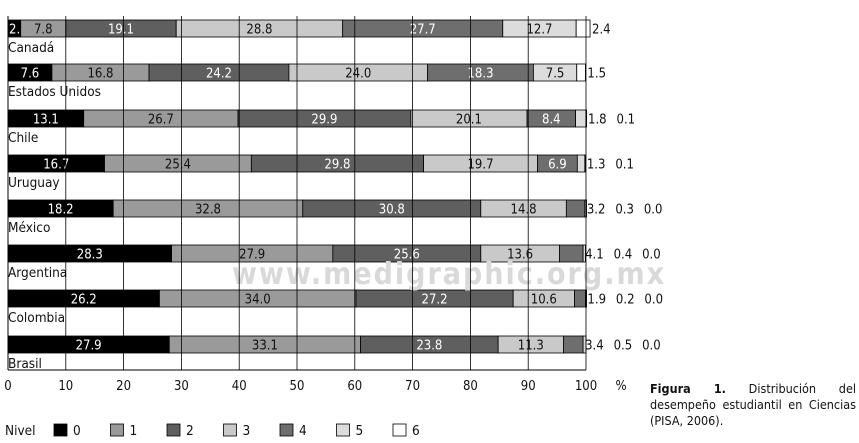  Describe the element at coordinates (30, 74) in the screenshot. I see `bar-value-label: 7.6` at that location.